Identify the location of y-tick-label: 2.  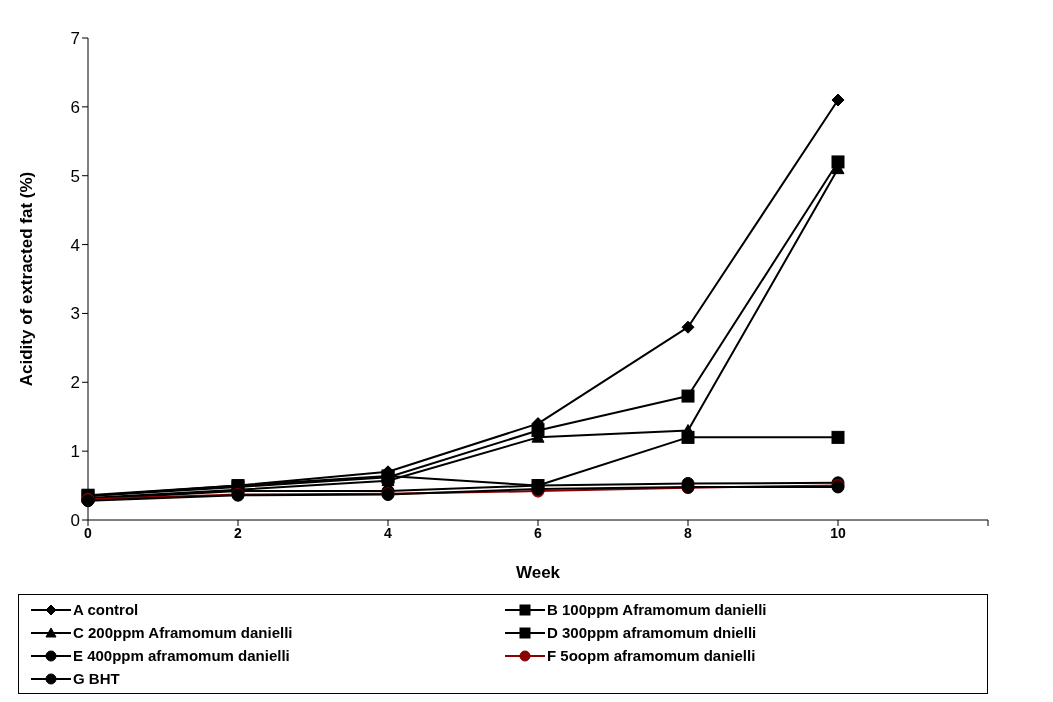
(75, 383).